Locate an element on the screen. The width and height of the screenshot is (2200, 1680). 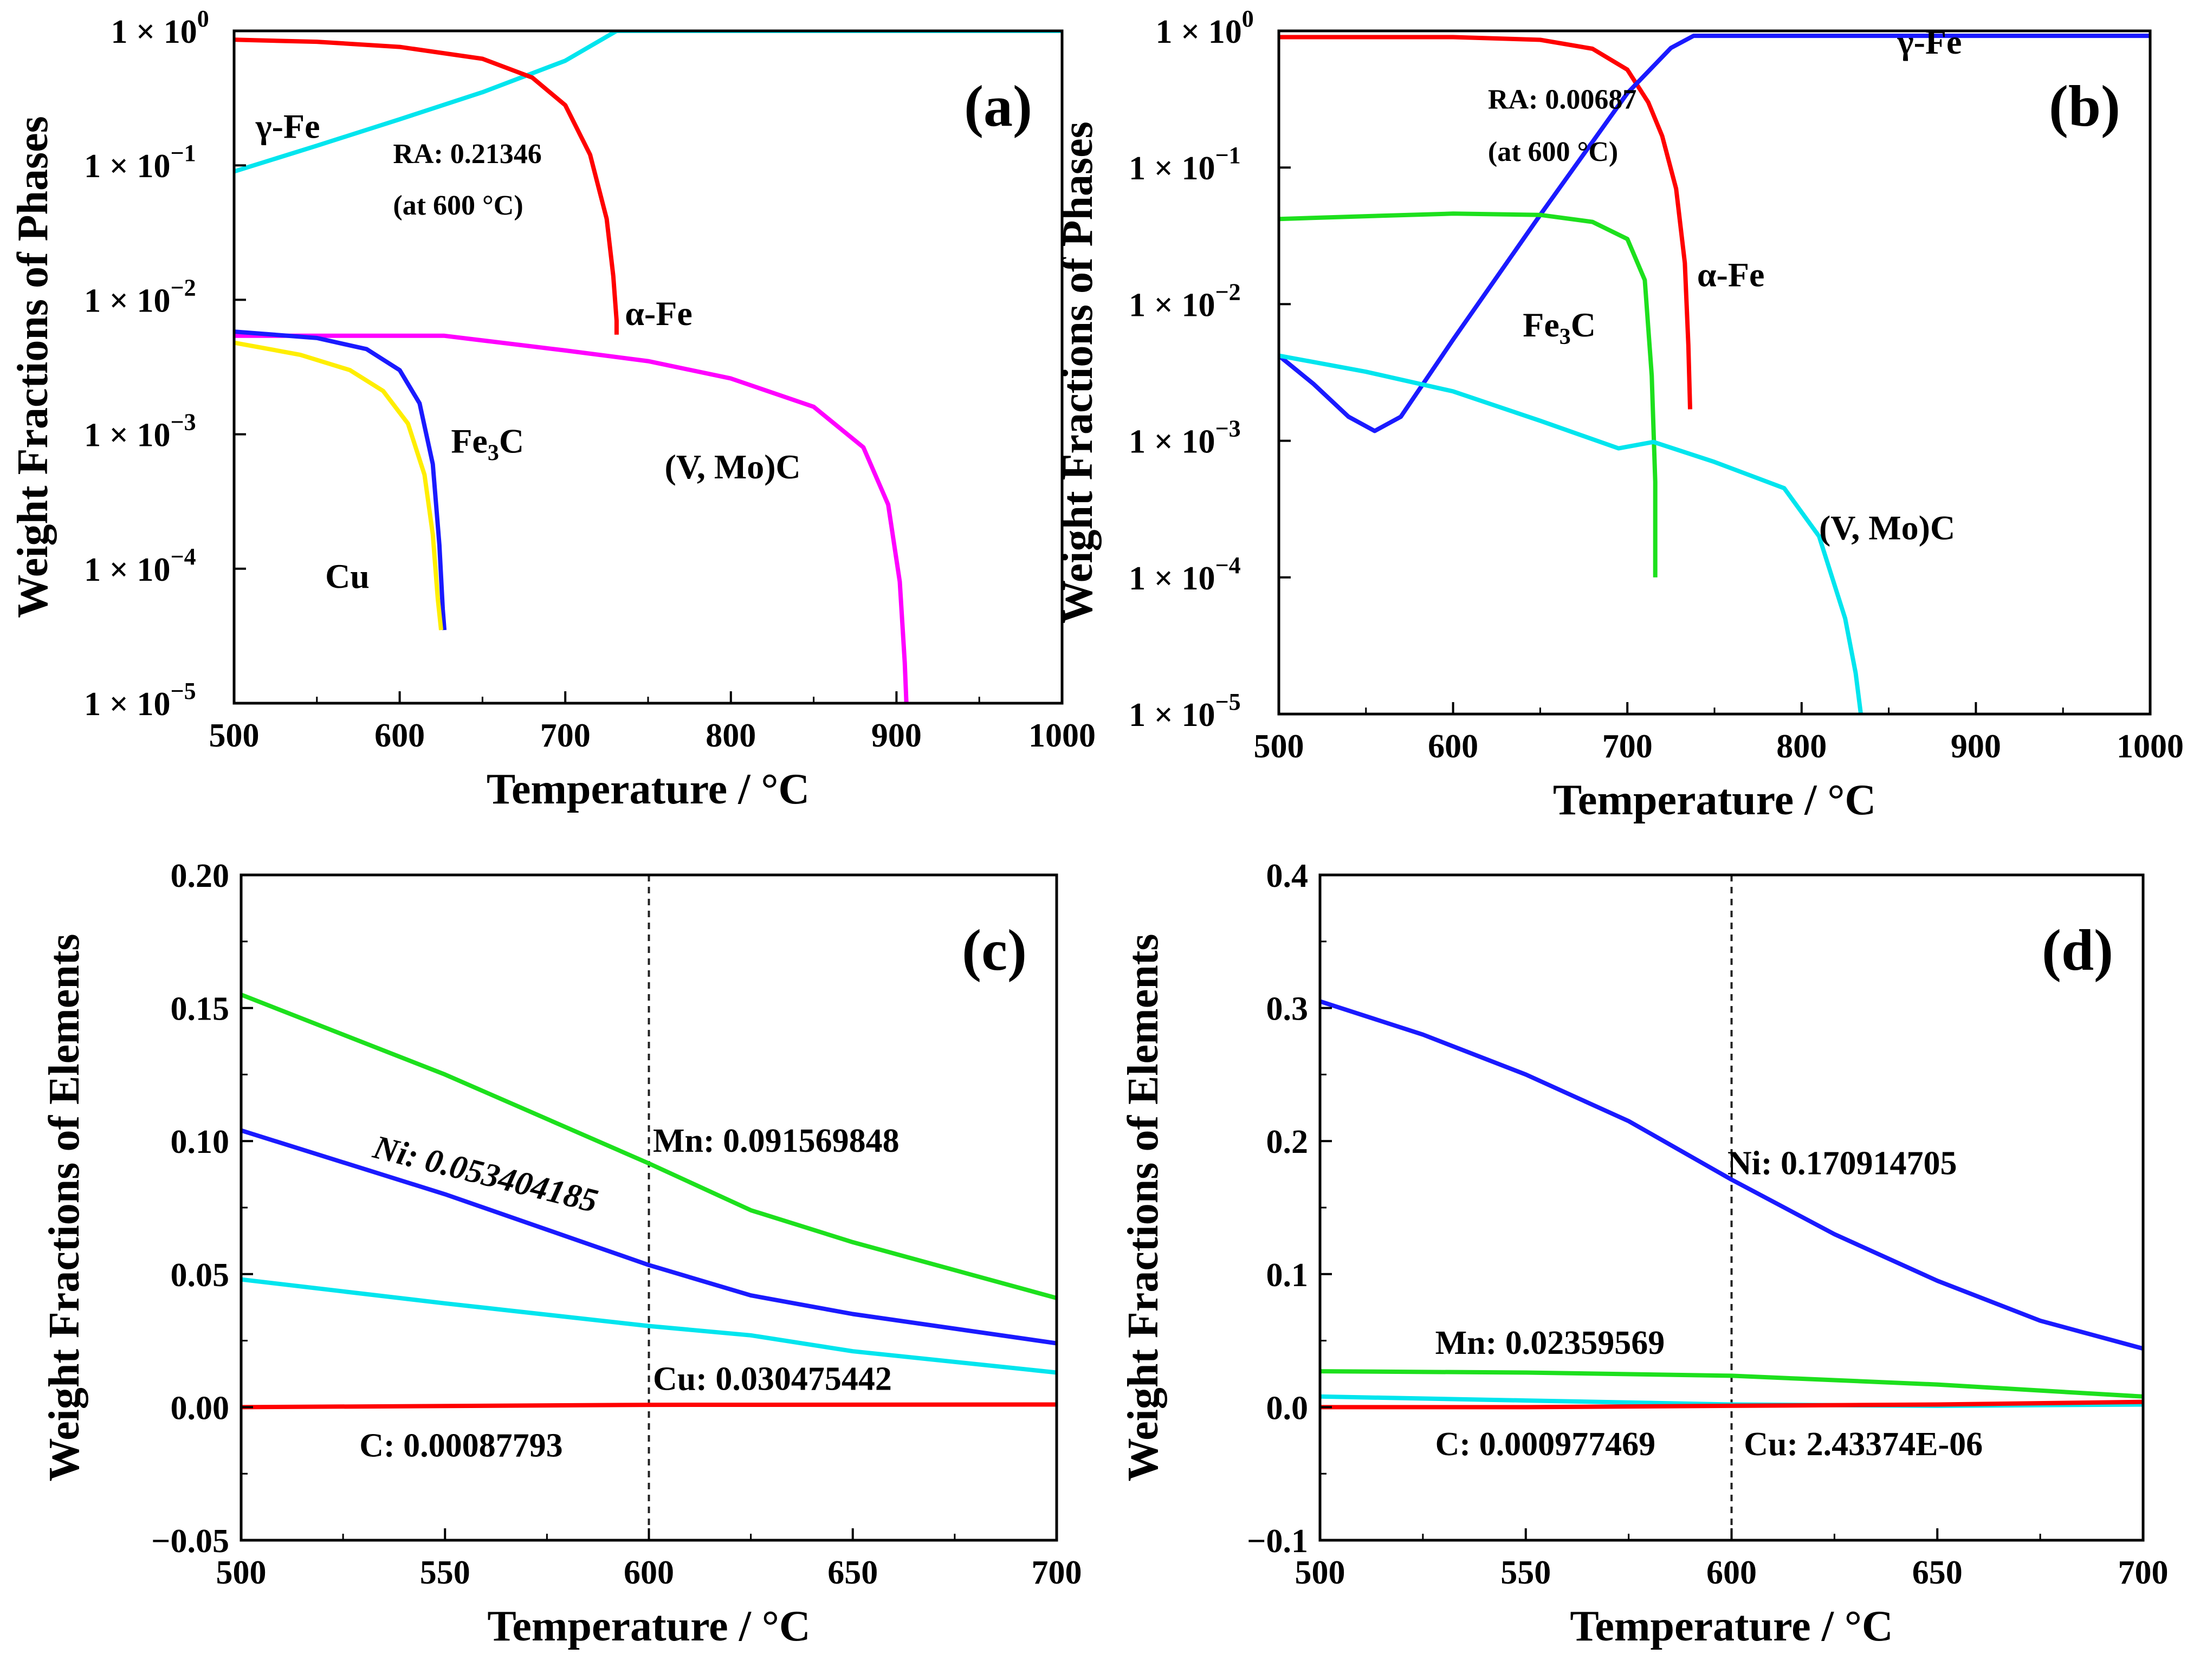
y-tick-label: 0.10 is located at coordinates (200, 1142).